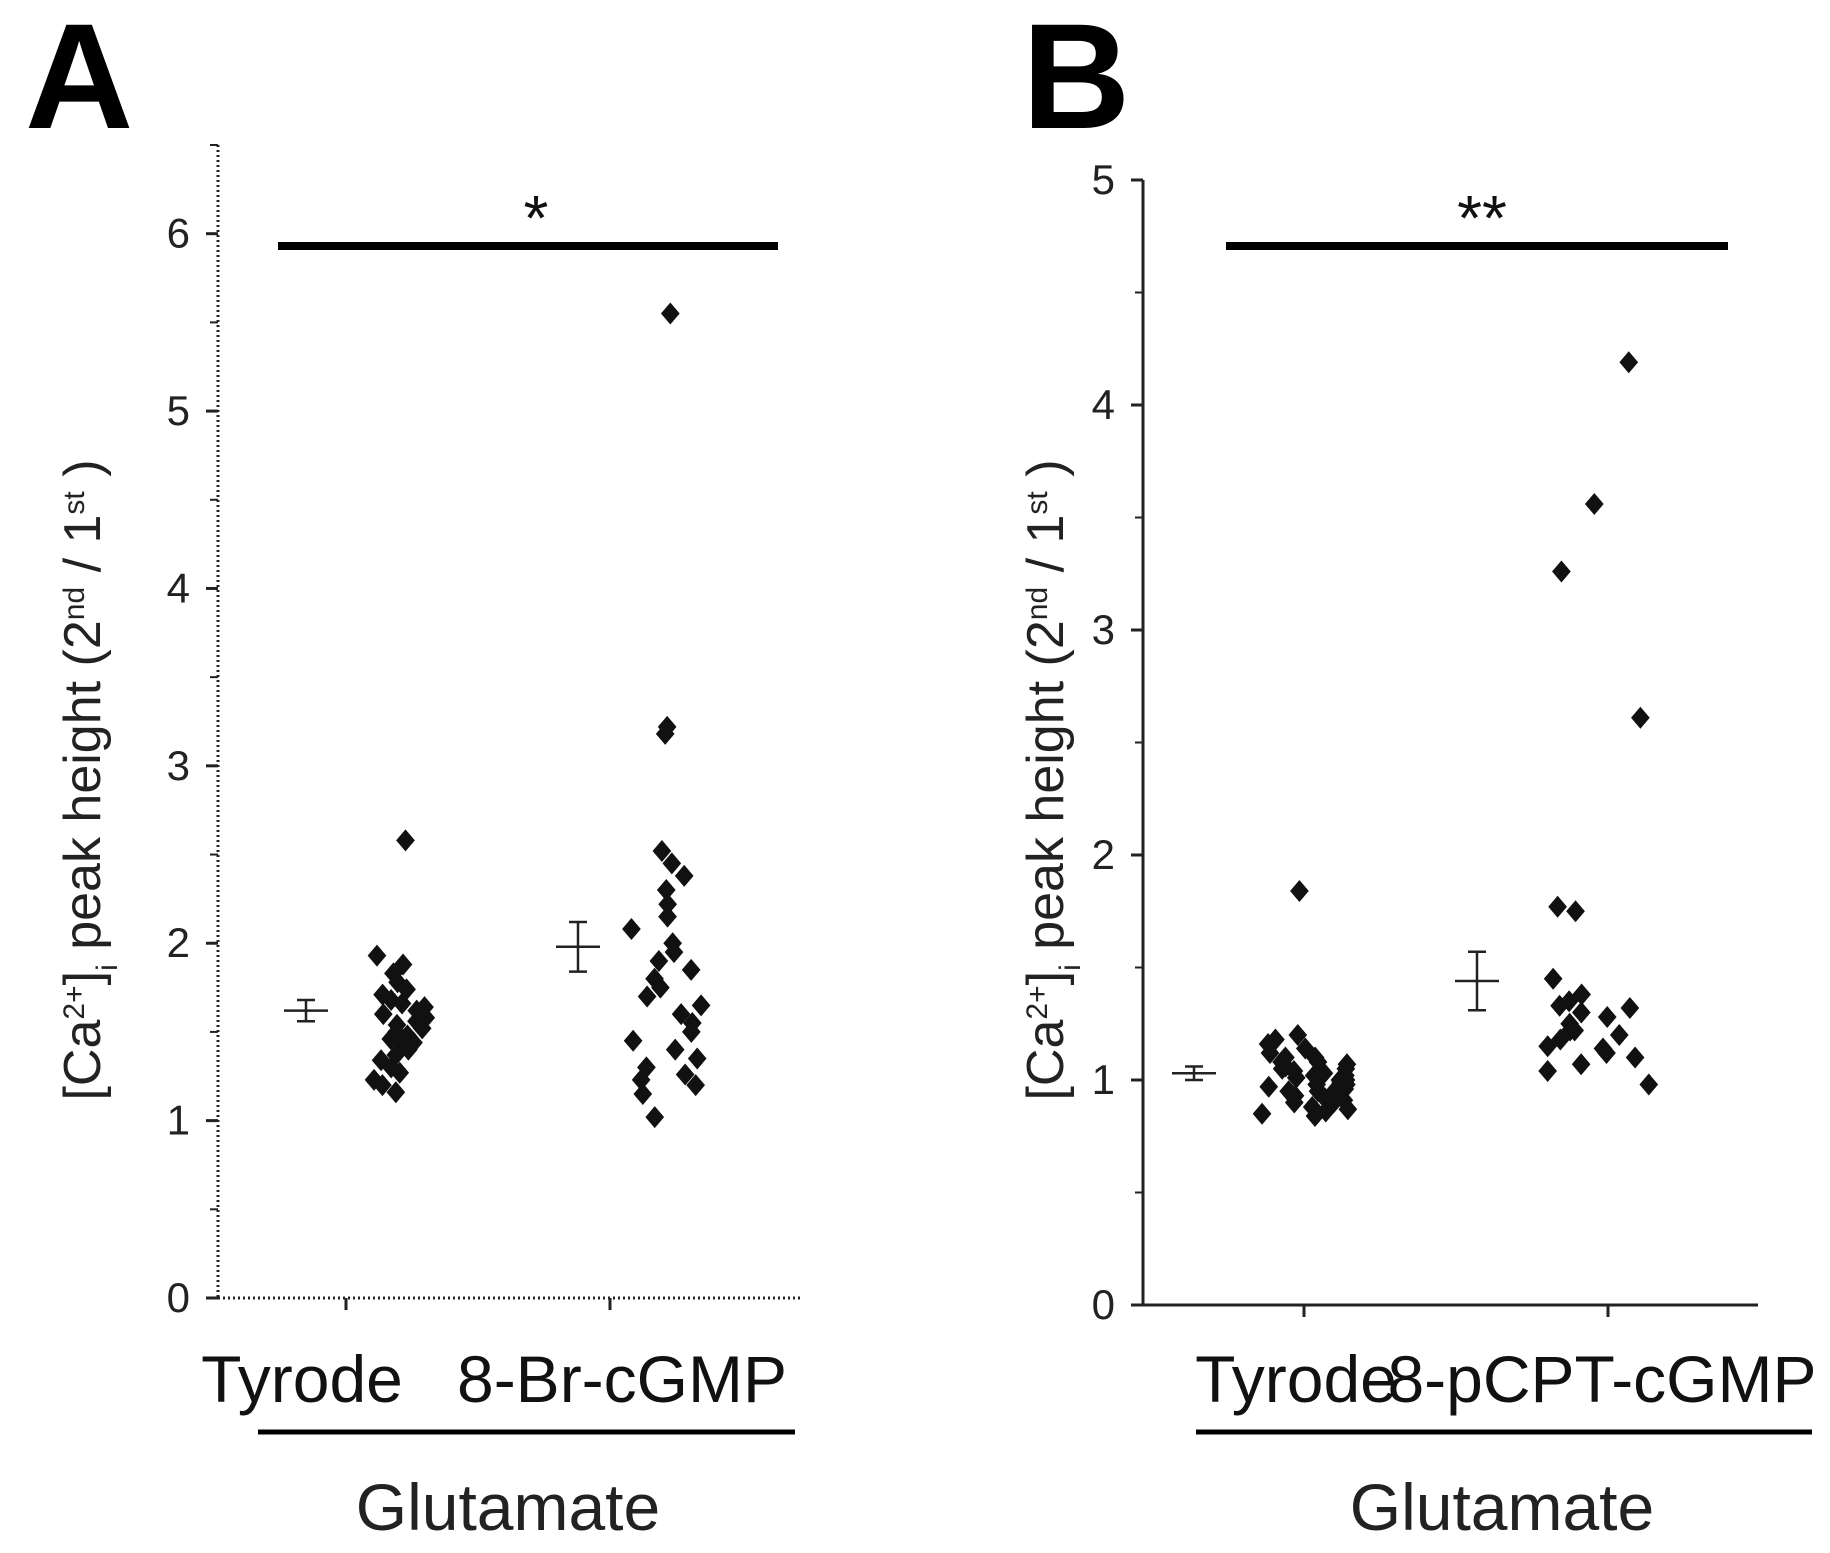  I want to click on panel-a-y-tick-label: 3, so click(178, 765).